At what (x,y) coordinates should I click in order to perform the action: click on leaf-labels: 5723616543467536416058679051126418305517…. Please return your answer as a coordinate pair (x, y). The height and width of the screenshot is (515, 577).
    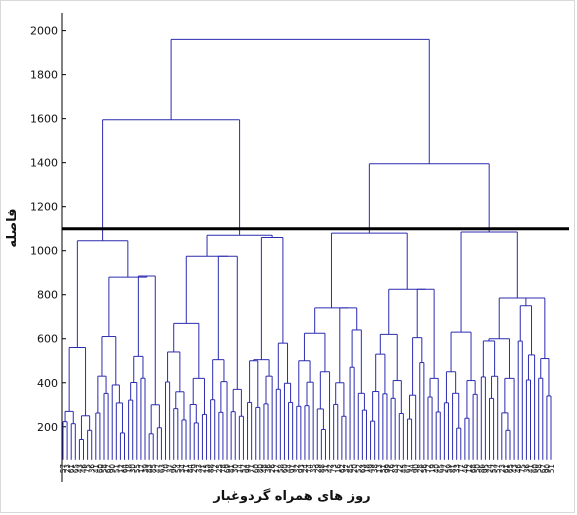
    Looking at the image, I should click on (307, 469).